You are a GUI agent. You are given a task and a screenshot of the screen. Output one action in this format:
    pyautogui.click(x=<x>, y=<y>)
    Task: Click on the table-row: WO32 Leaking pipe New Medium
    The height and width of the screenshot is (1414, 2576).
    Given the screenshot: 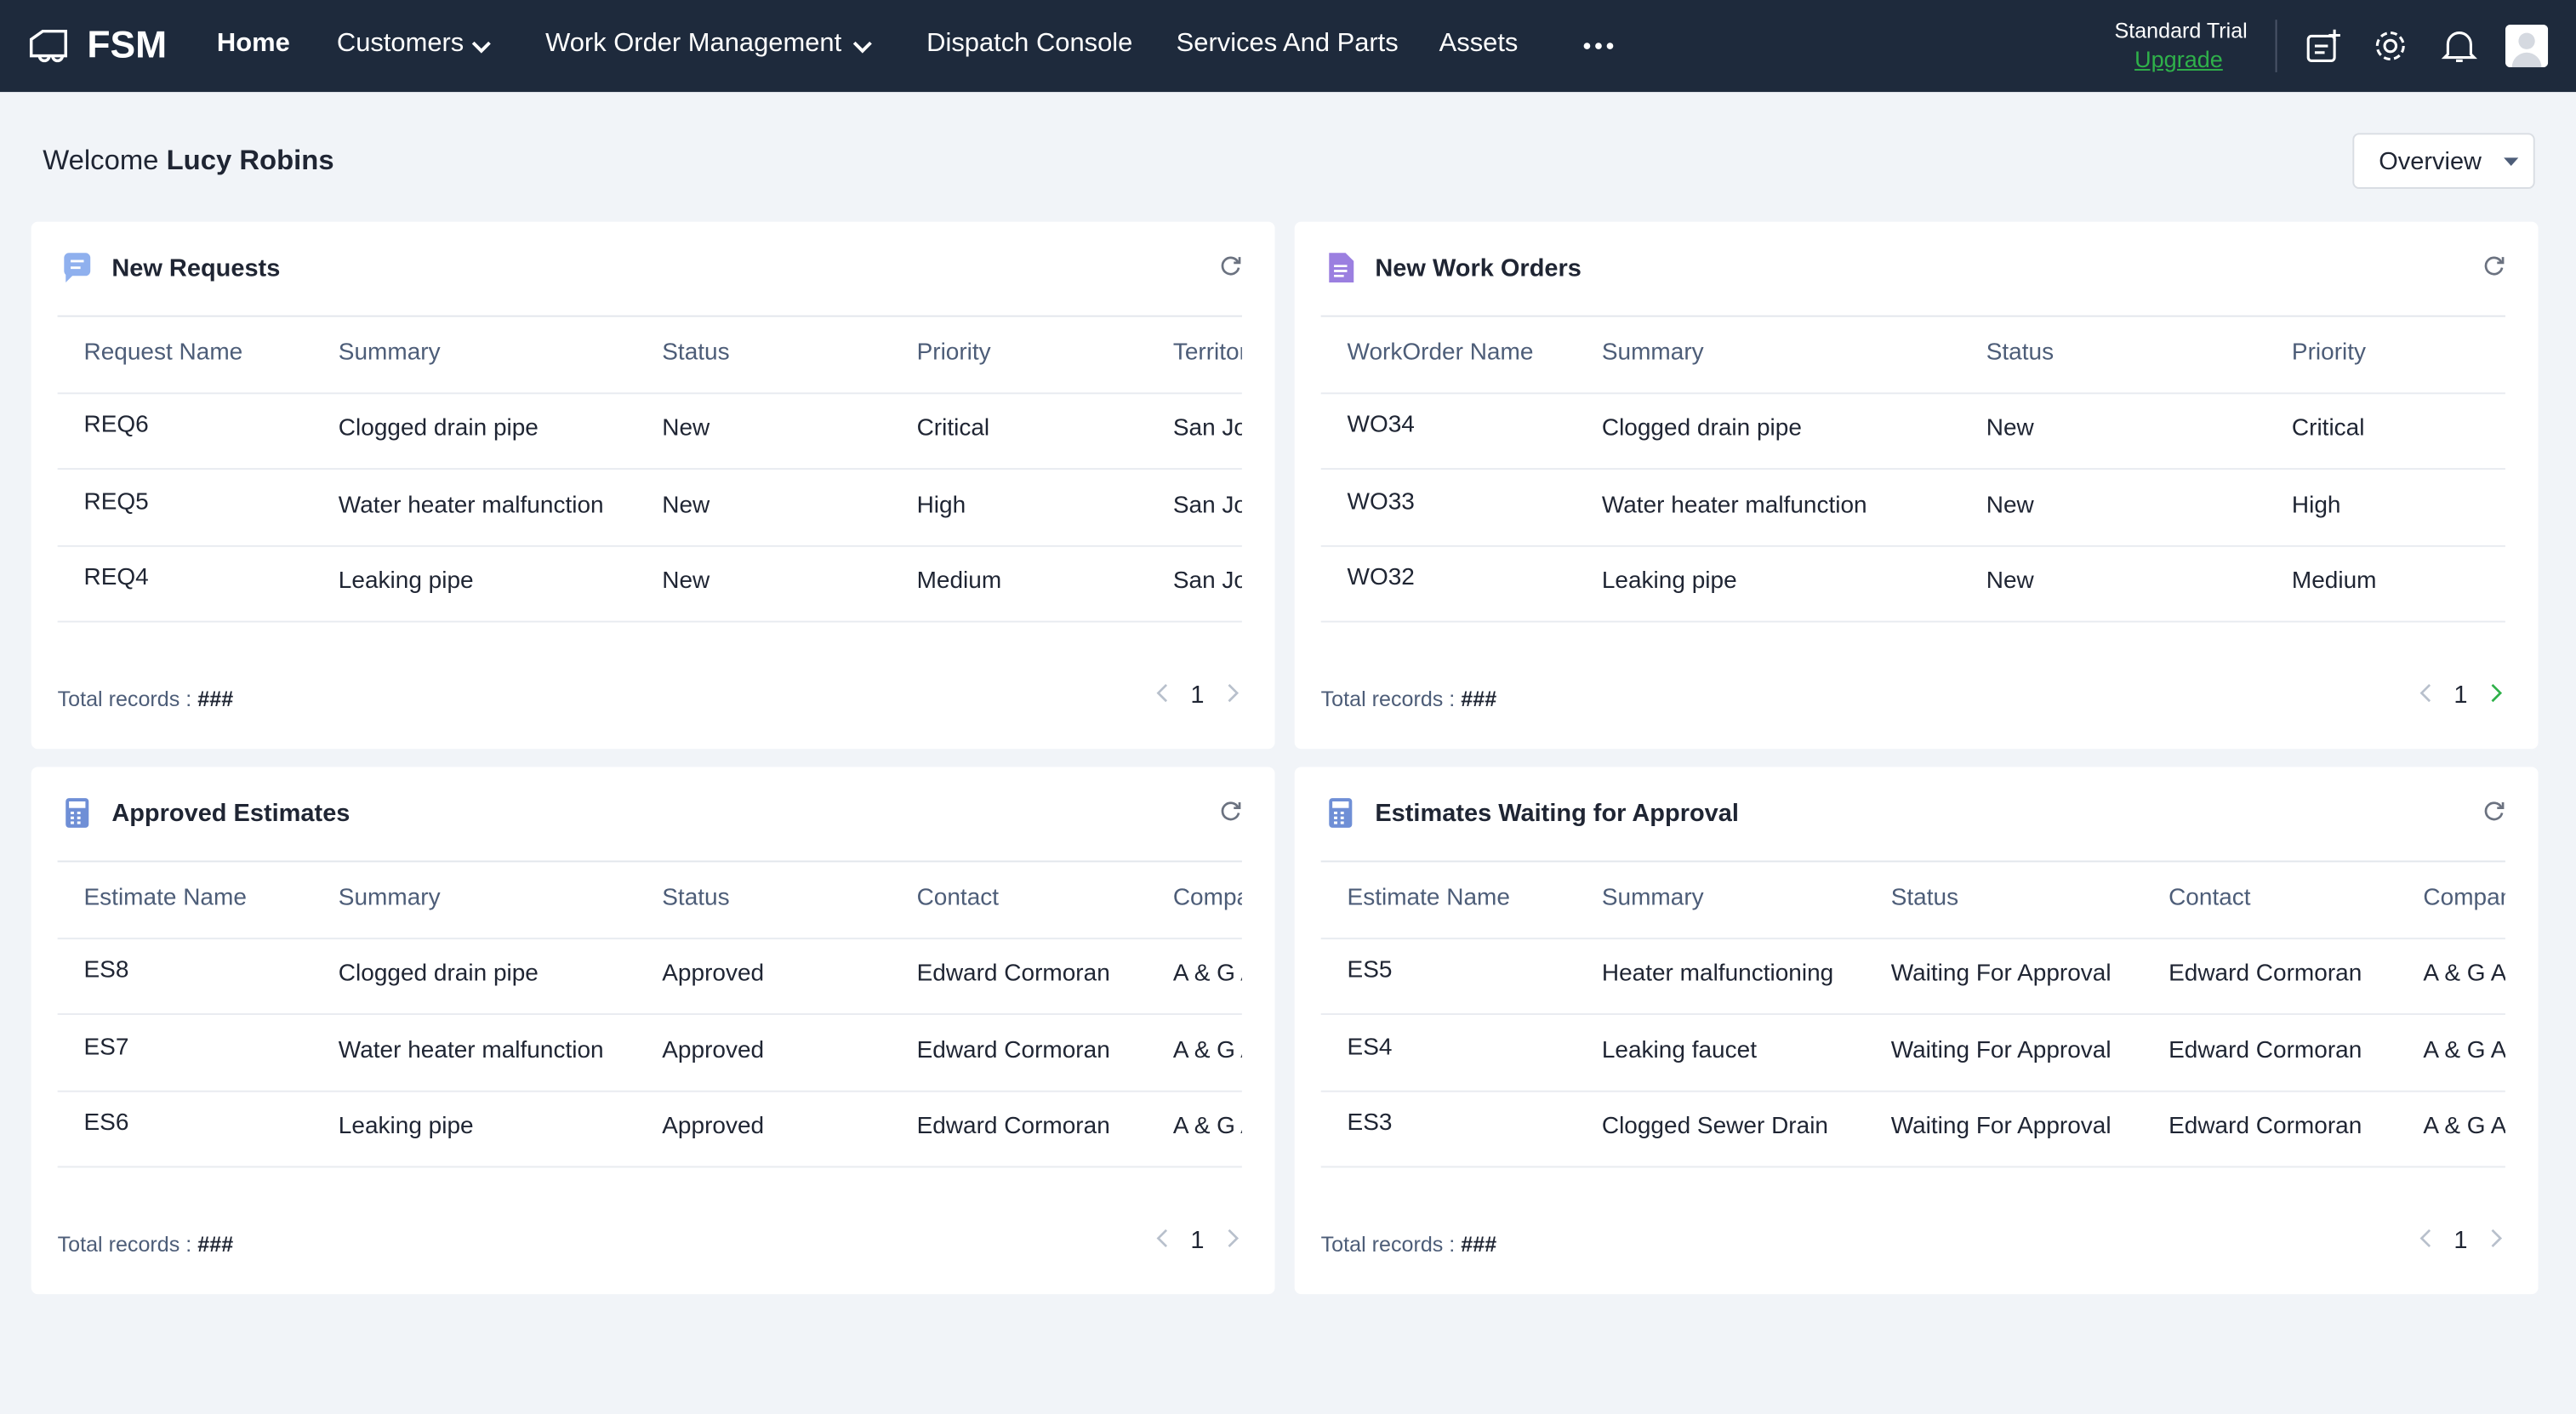 What is the action you would take?
    pyautogui.click(x=1912, y=584)
    